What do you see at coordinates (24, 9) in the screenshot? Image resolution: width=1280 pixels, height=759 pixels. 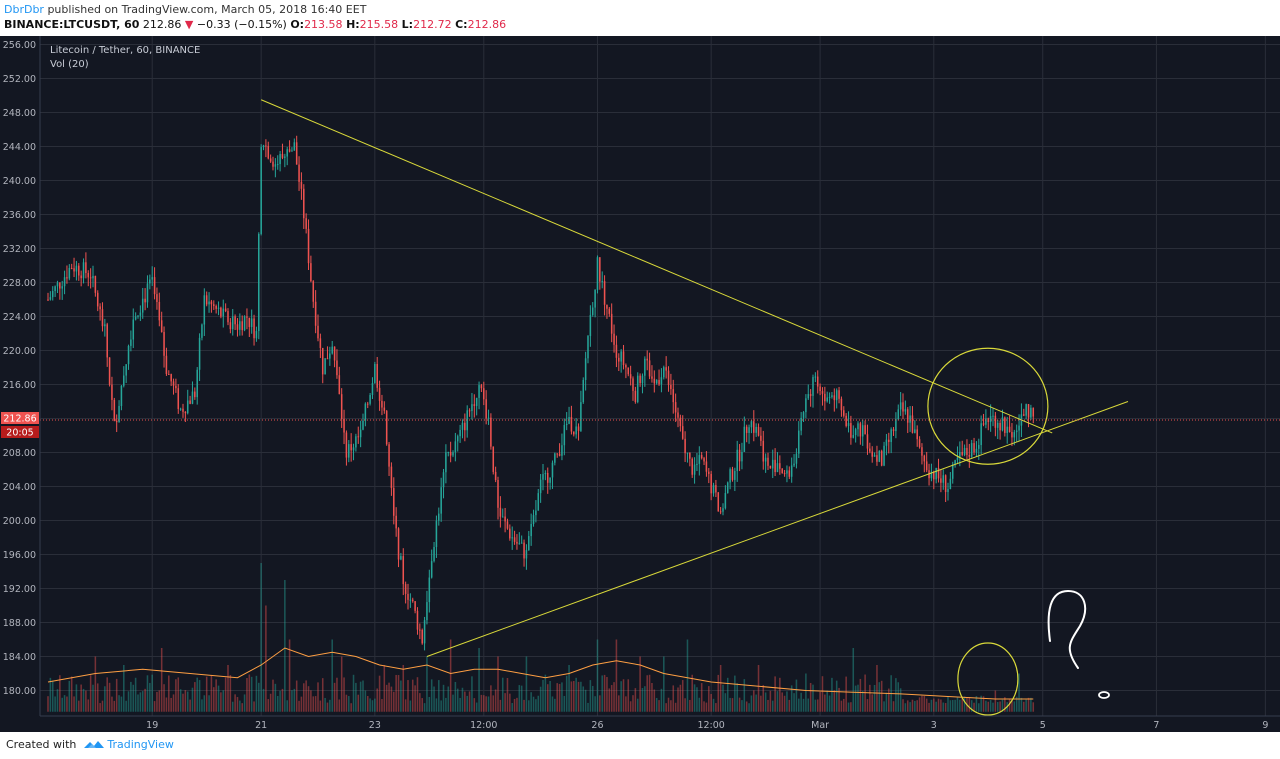 I see `author-link: DbrDbr` at bounding box center [24, 9].